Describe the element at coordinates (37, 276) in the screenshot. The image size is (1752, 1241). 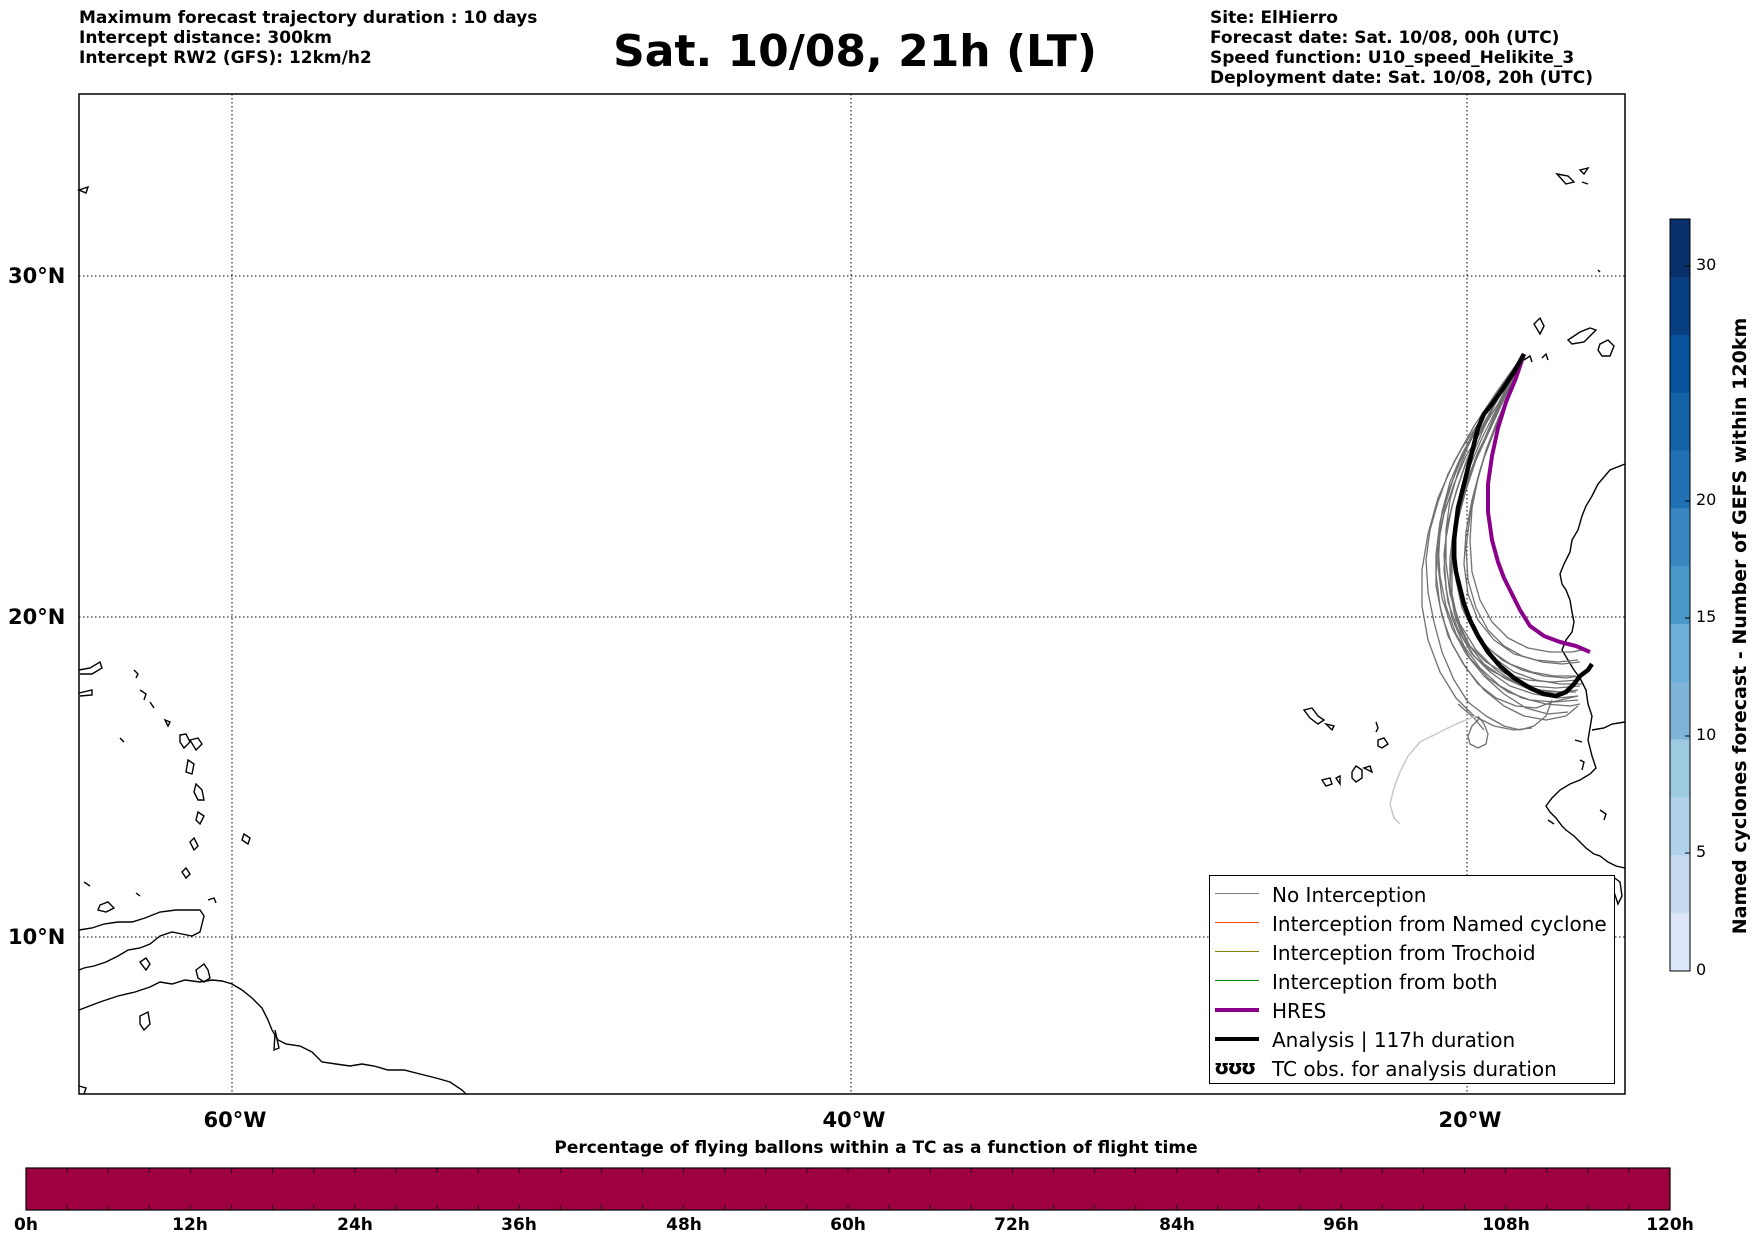
I see `lat-label-30n: 30°N` at that location.